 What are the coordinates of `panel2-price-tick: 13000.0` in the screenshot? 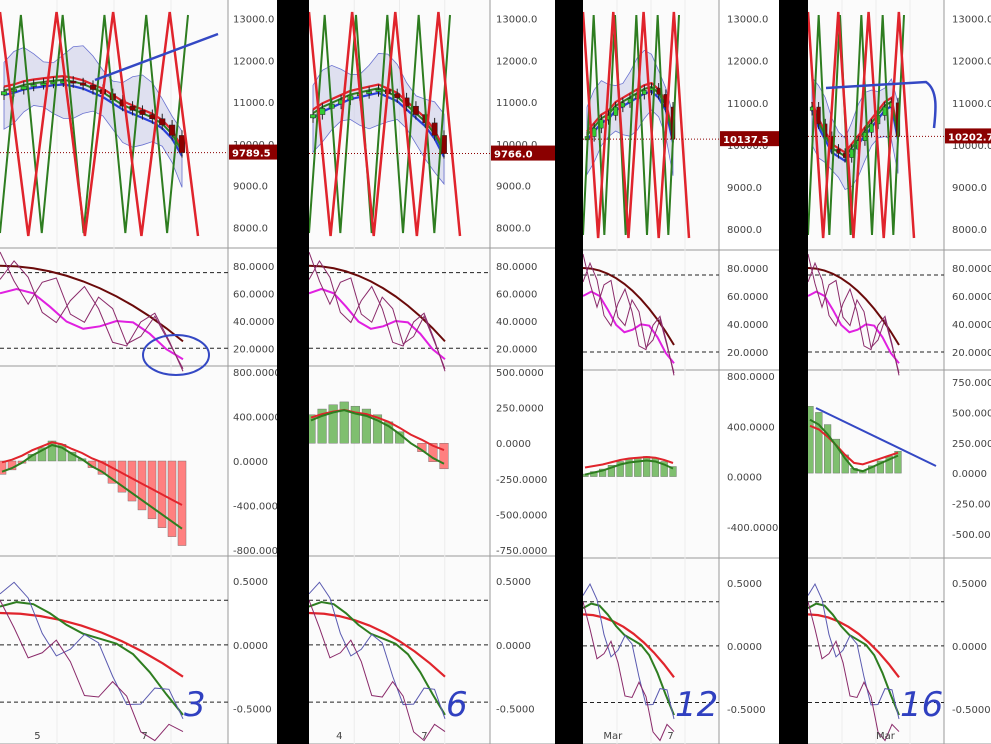 It's located at (516, 20).